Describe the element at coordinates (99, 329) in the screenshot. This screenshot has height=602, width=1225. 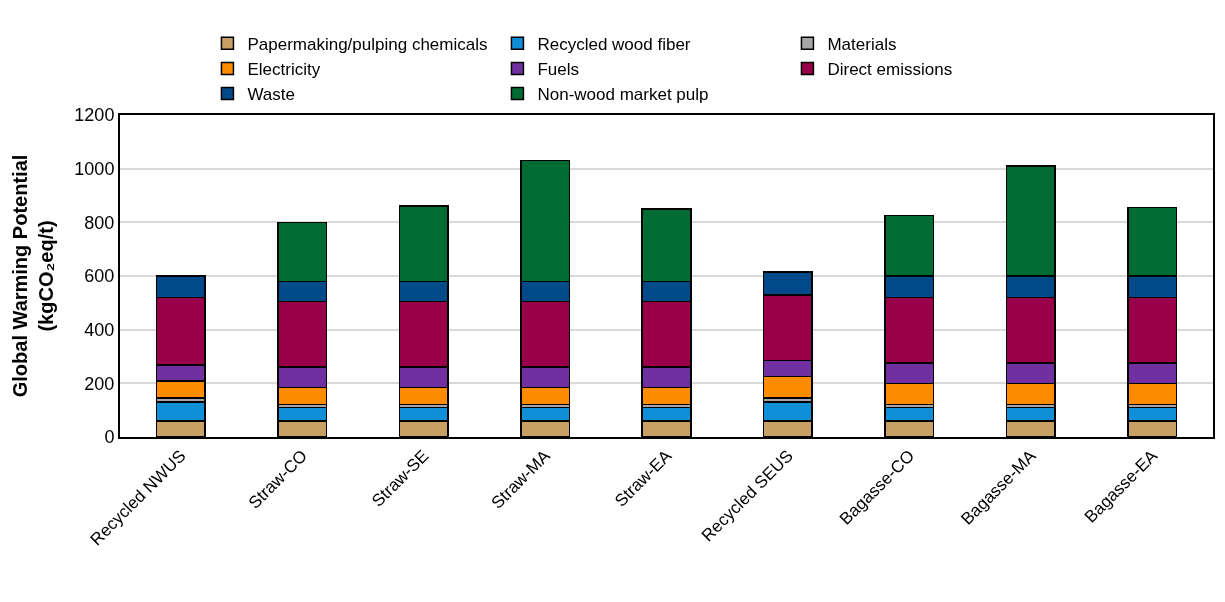
I see `y-tick-label: 400` at that location.